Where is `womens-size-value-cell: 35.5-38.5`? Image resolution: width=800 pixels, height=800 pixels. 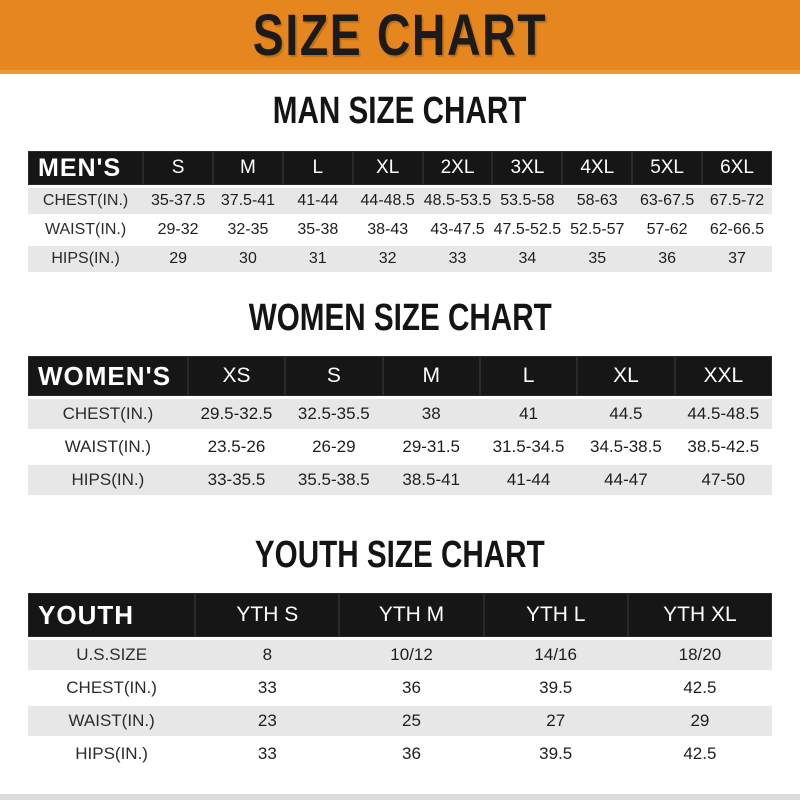 womens-size-value-cell: 35.5-38.5 is located at coordinates (334, 480).